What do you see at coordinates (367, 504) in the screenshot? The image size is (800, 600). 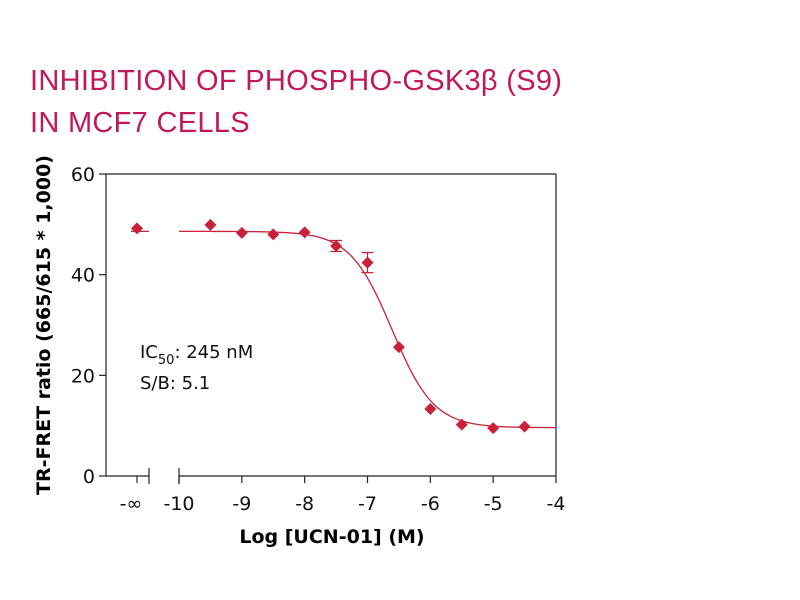 I see `x-tick-label: -7` at bounding box center [367, 504].